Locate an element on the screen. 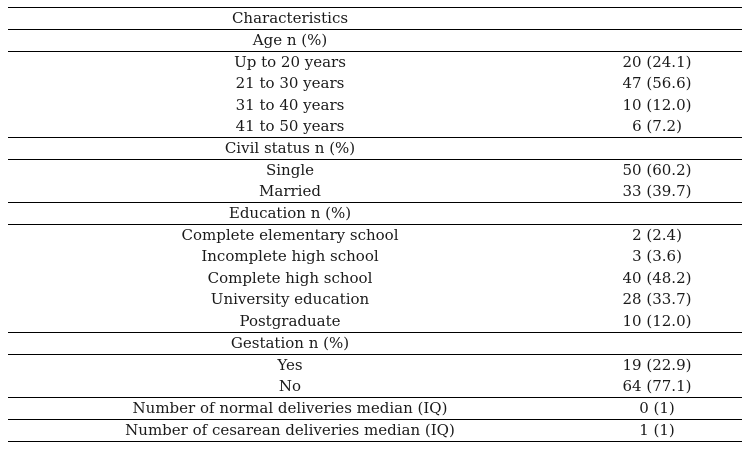 The height and width of the screenshot is (458, 752). table-row: No 64 (77.1) is located at coordinates (375, 386).